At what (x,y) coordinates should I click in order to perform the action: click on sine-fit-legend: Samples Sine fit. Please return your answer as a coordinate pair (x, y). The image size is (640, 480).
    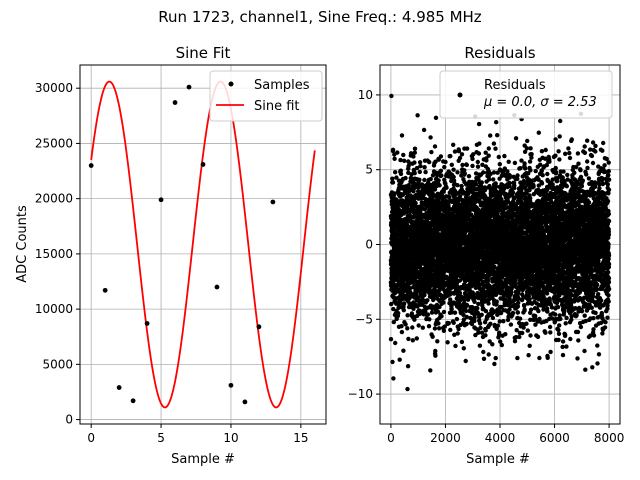
    Looking at the image, I should click on (266, 96).